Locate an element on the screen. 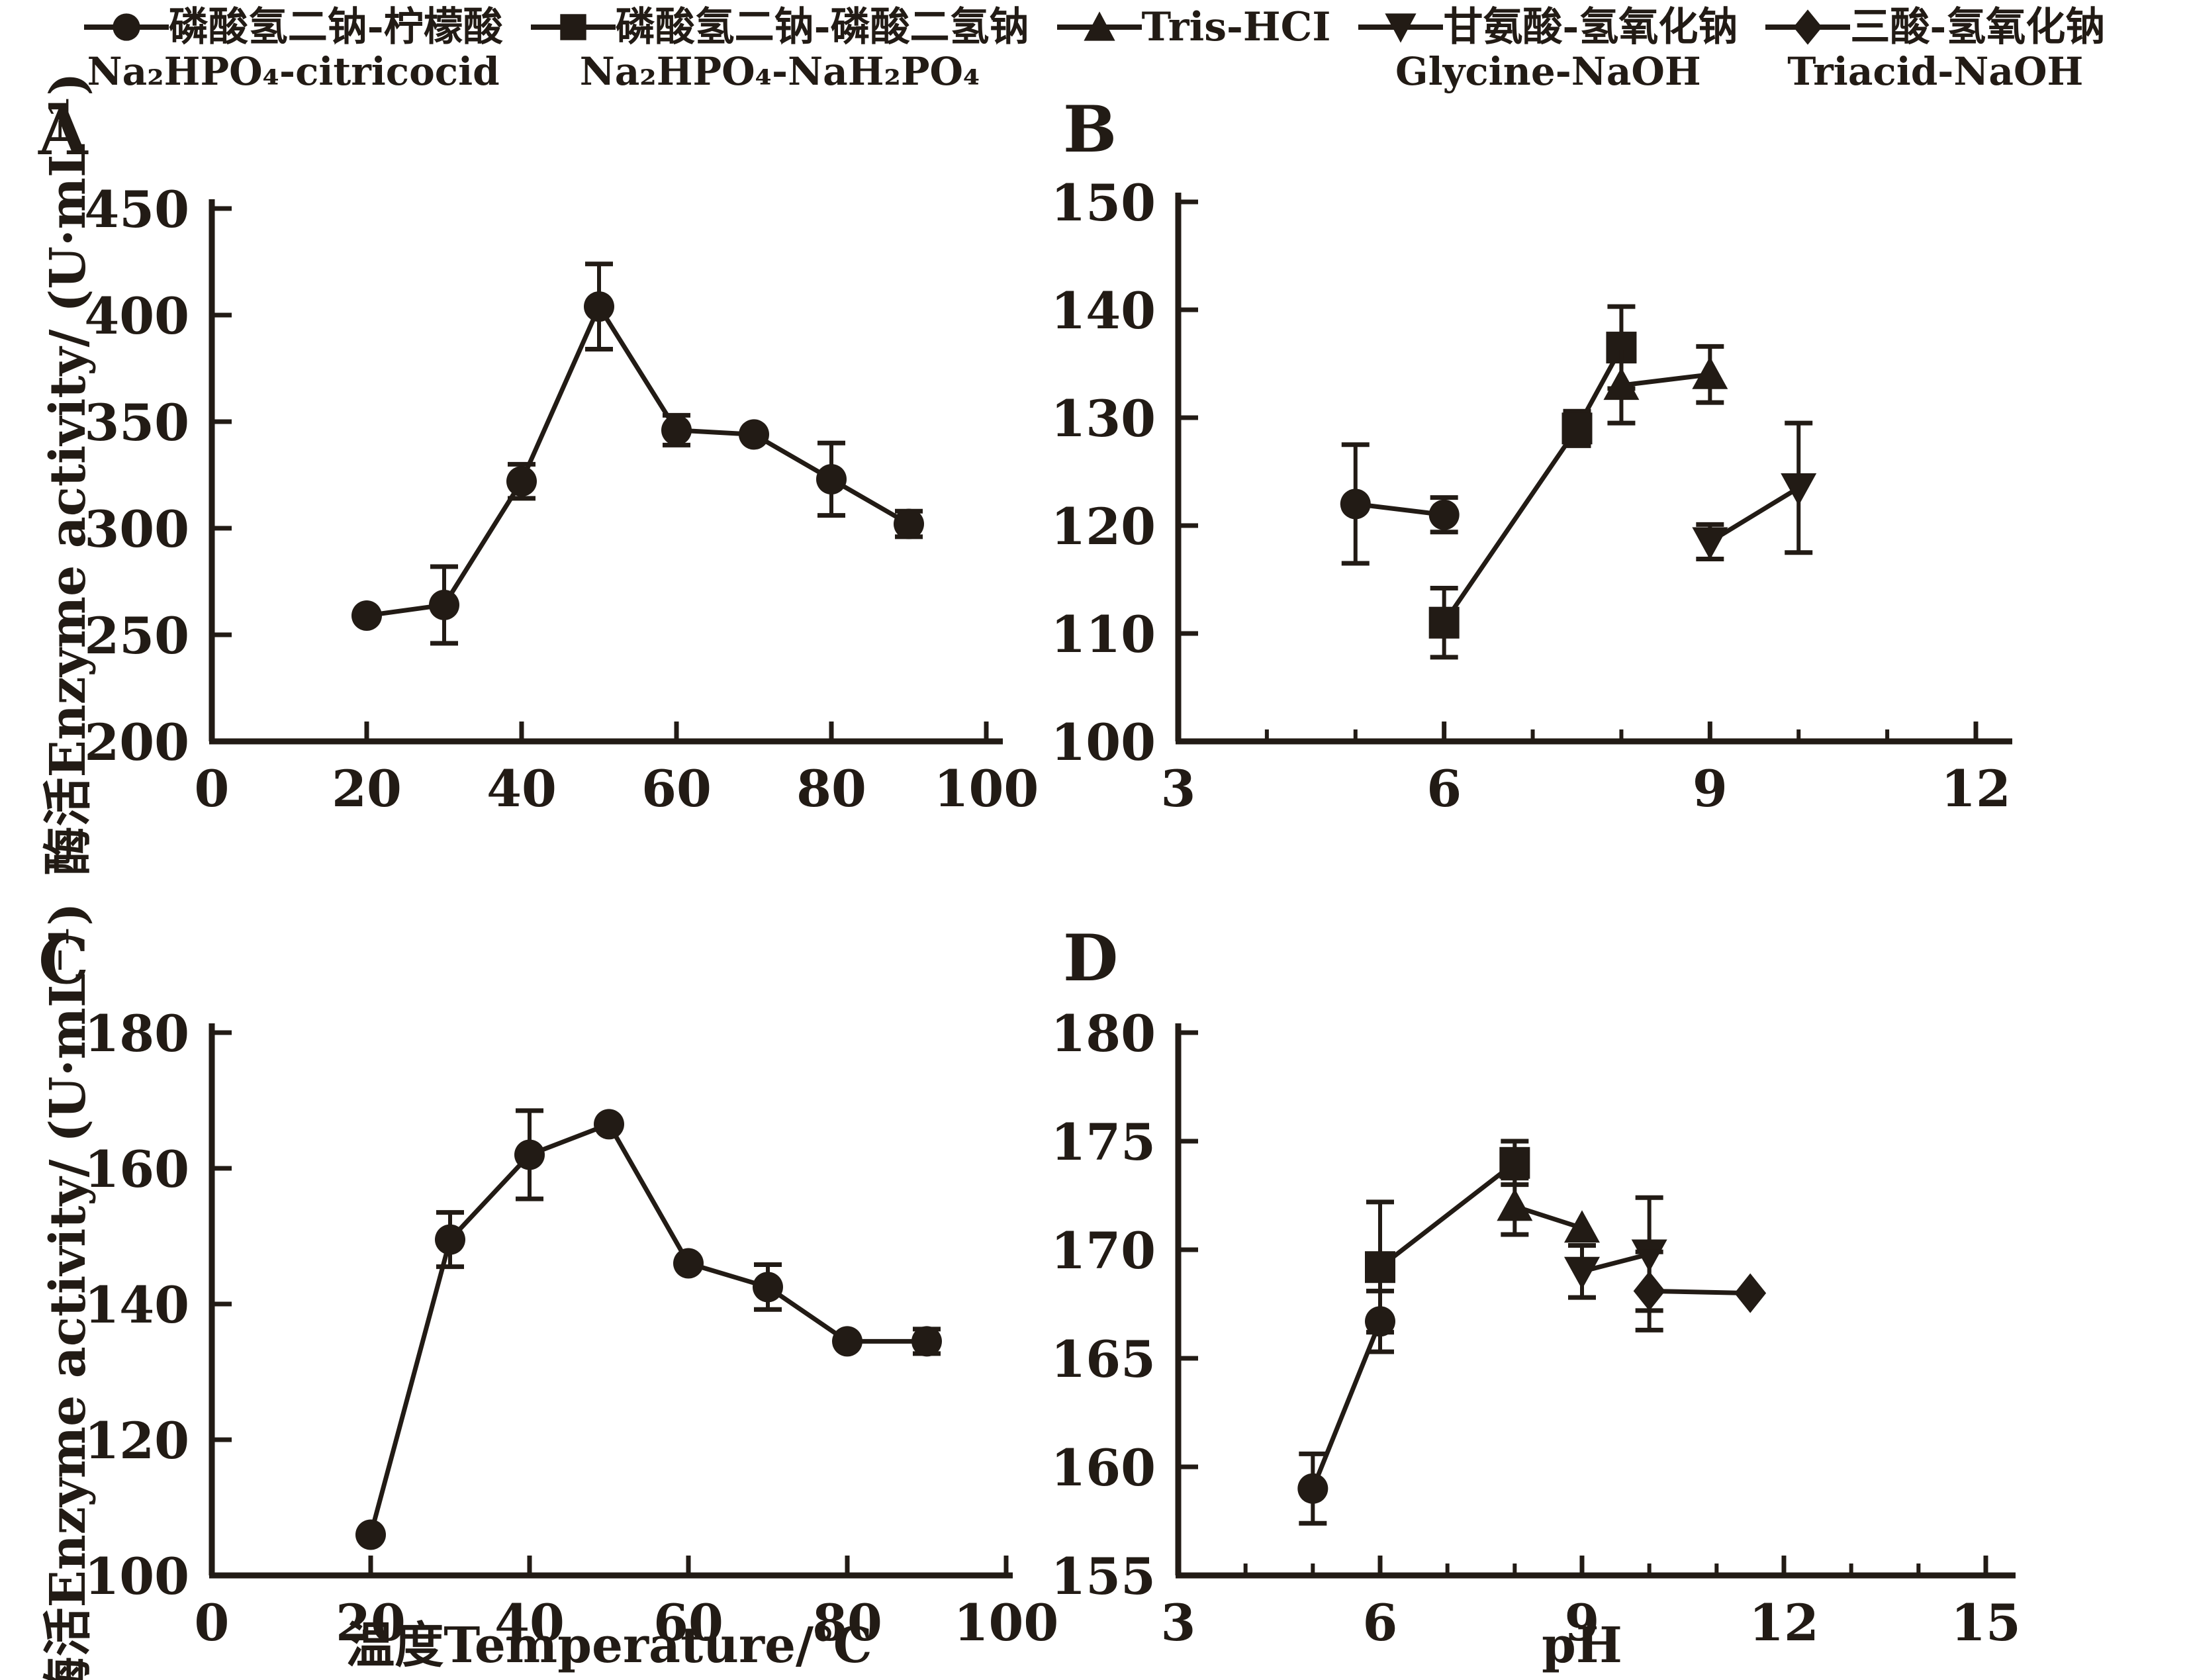  panel-letter-c: C is located at coordinates (63, 960).